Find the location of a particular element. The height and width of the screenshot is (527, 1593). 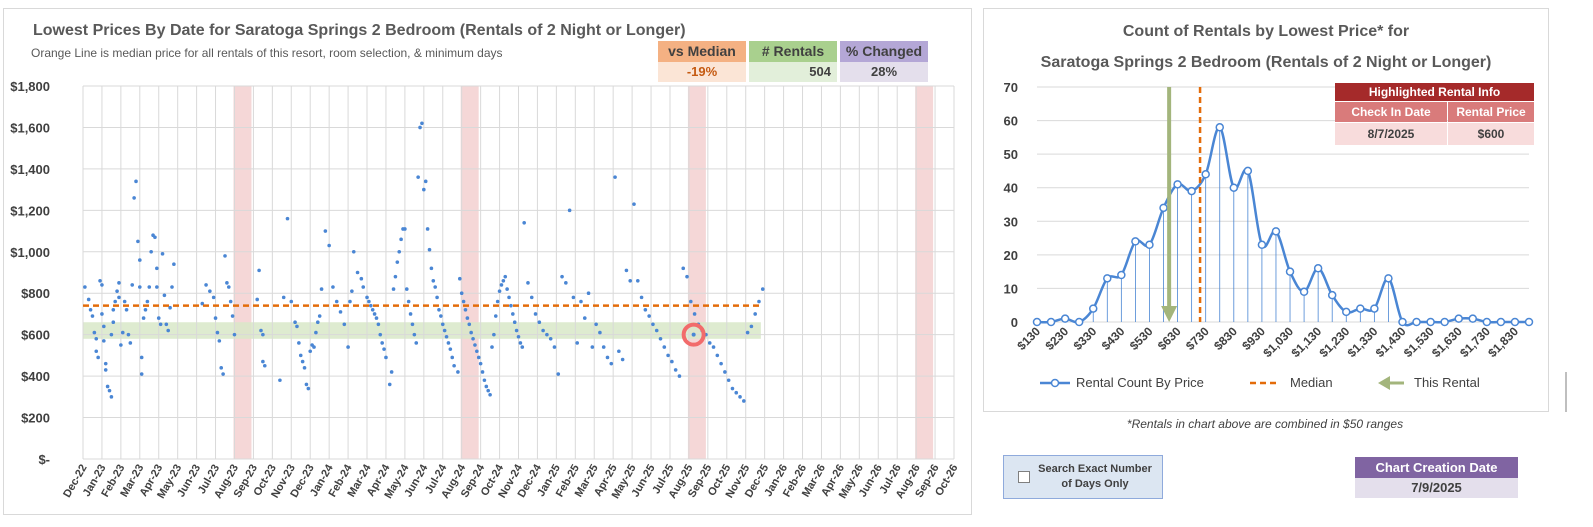

right-chart-title-line1: Count of Rentals by Lowest Price* for is located at coordinates (1266, 31).